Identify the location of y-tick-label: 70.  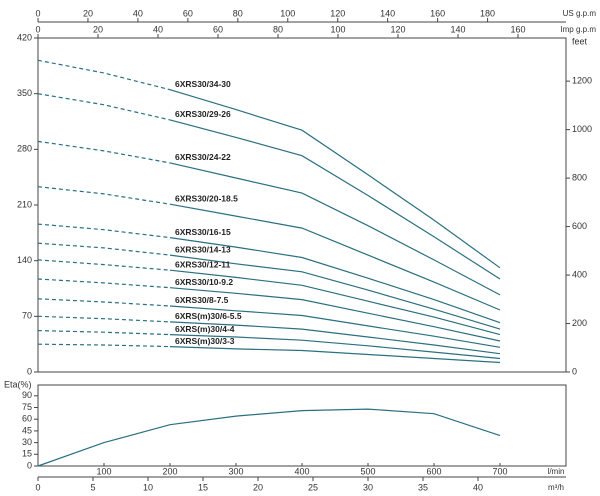
(27, 316).